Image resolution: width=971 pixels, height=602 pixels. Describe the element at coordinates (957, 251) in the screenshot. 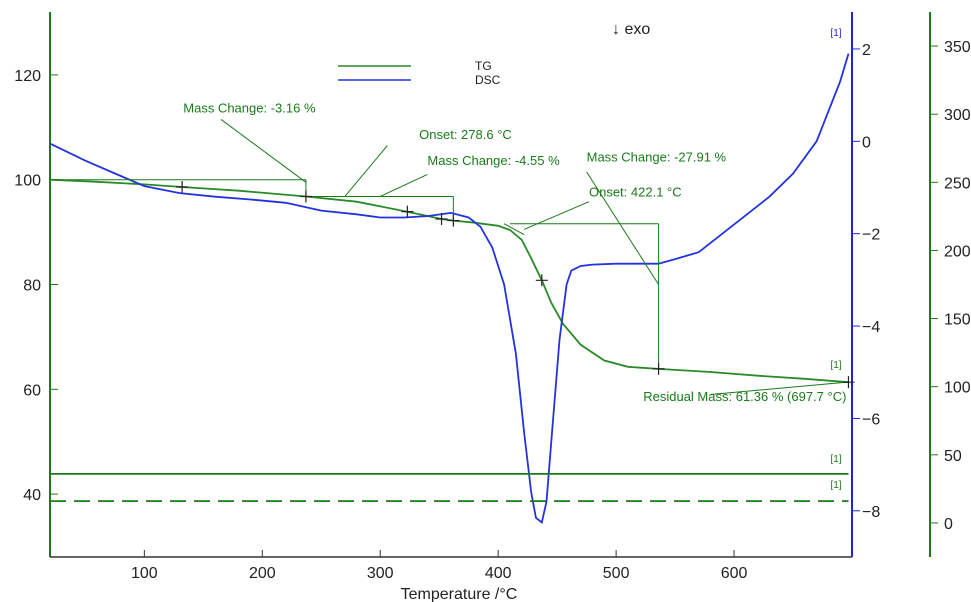

I see `temperature-tick-label: 200` at that location.